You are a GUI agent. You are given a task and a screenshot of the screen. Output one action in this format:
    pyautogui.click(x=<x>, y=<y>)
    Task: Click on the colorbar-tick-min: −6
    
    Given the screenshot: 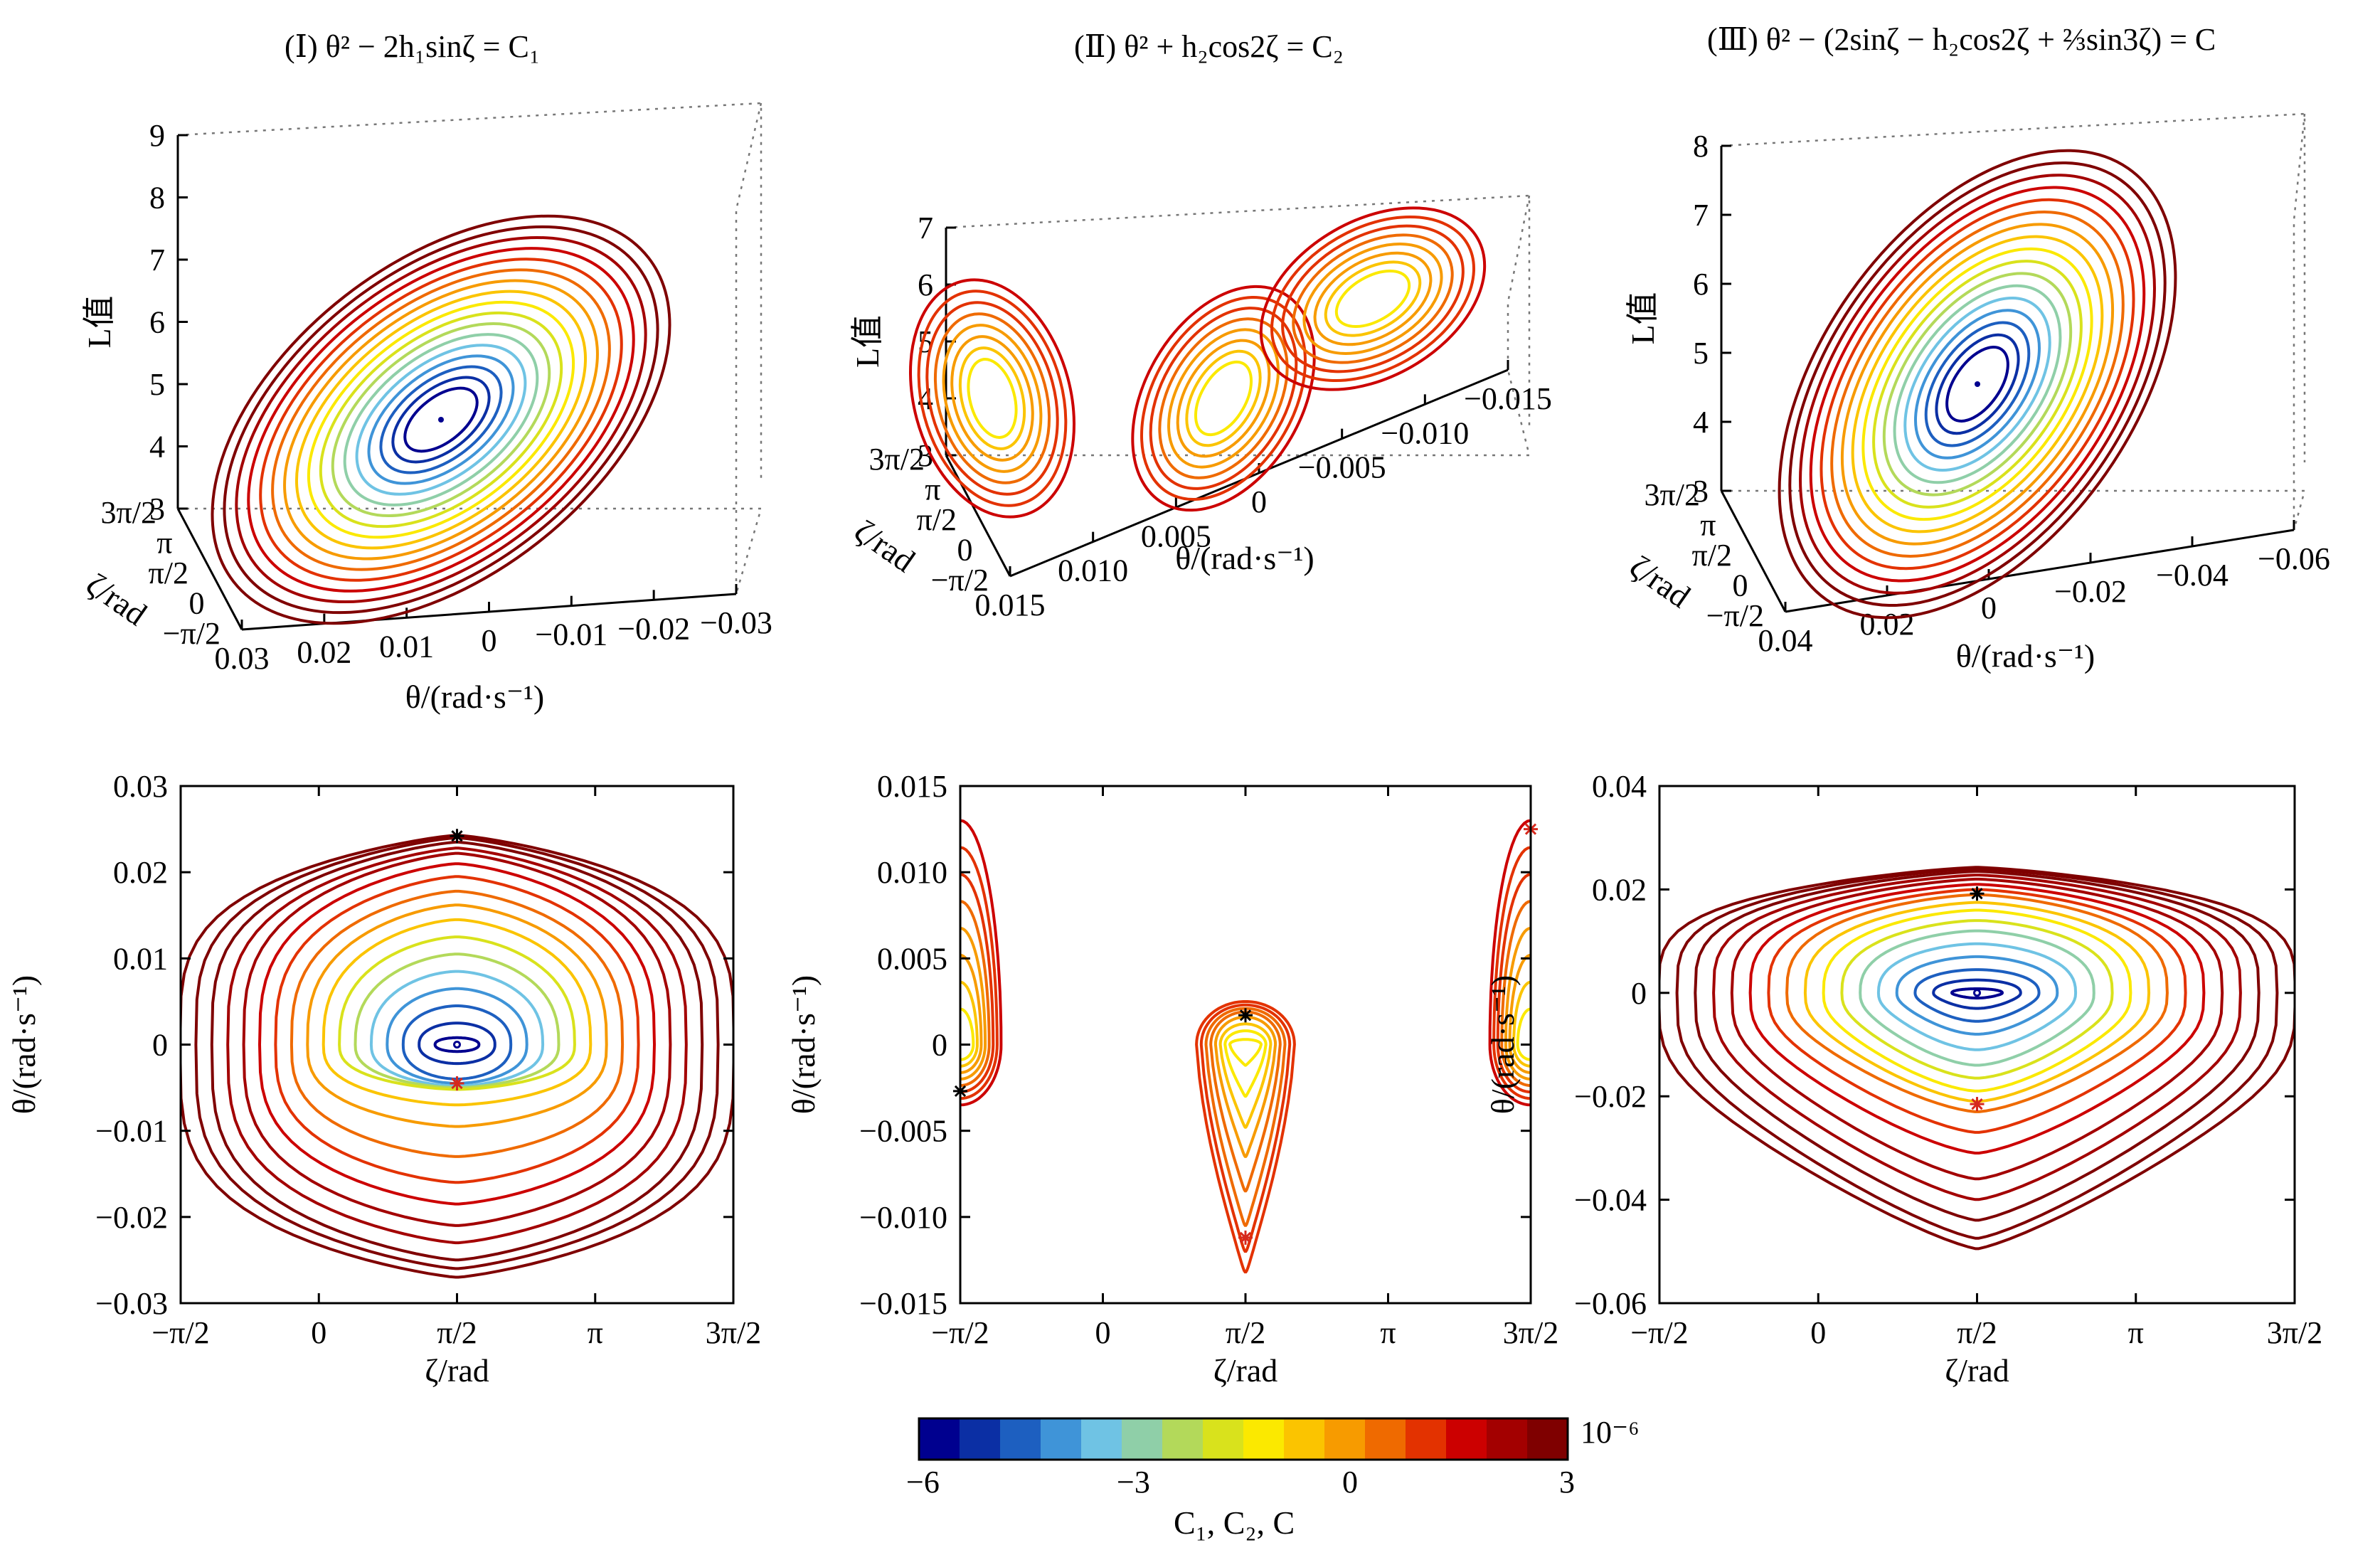 What is the action you would take?
    pyautogui.click(x=923, y=1482)
    